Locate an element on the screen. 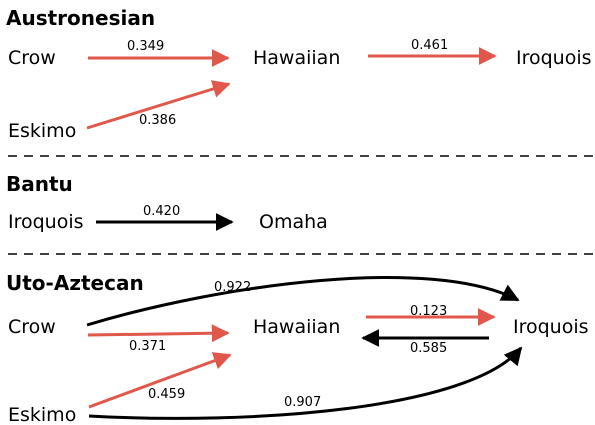 The image size is (595, 425). edge-eskimo-iroquois is located at coordinates (305, 383).